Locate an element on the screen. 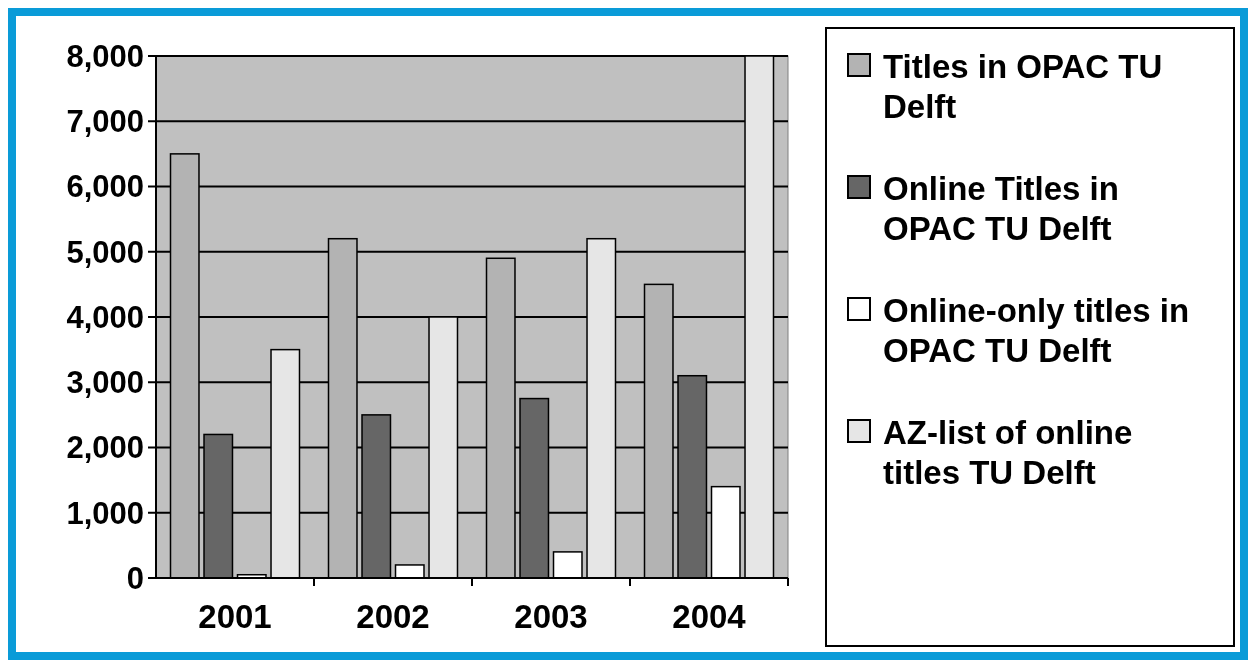  legend-label: Titles in OPAC TU Delft is located at coordinates (1023, 86).